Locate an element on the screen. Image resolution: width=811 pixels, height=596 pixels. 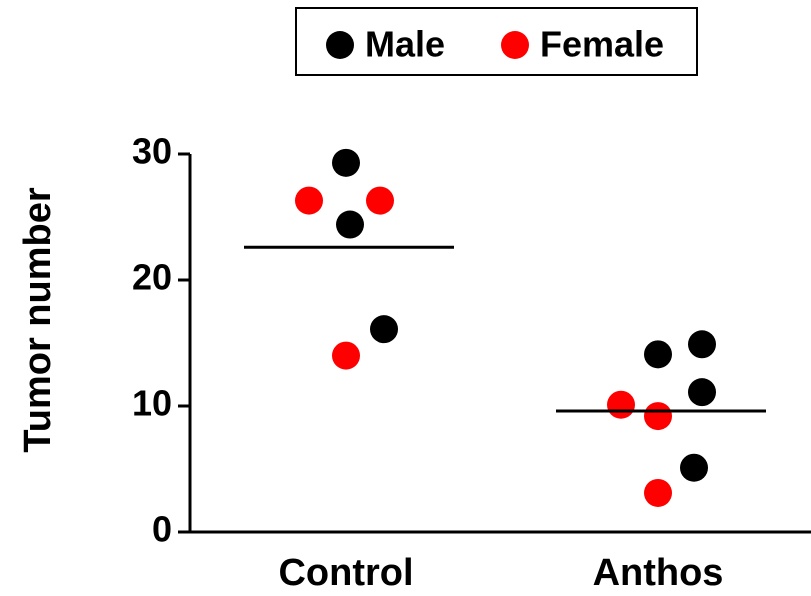
y-tick-label: 30 is located at coordinates (152, 151).